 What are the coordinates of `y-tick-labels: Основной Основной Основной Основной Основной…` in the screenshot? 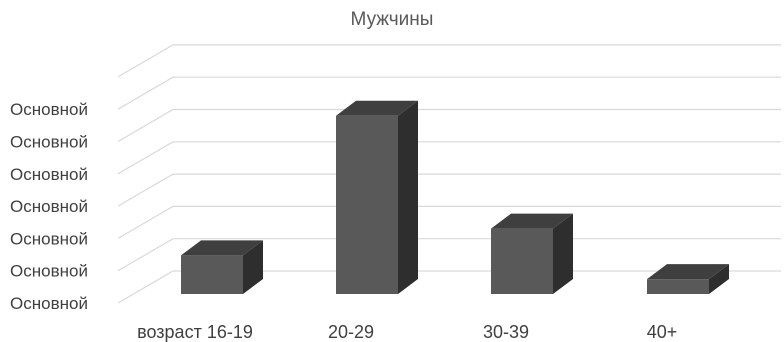 It's located at (49, 206).